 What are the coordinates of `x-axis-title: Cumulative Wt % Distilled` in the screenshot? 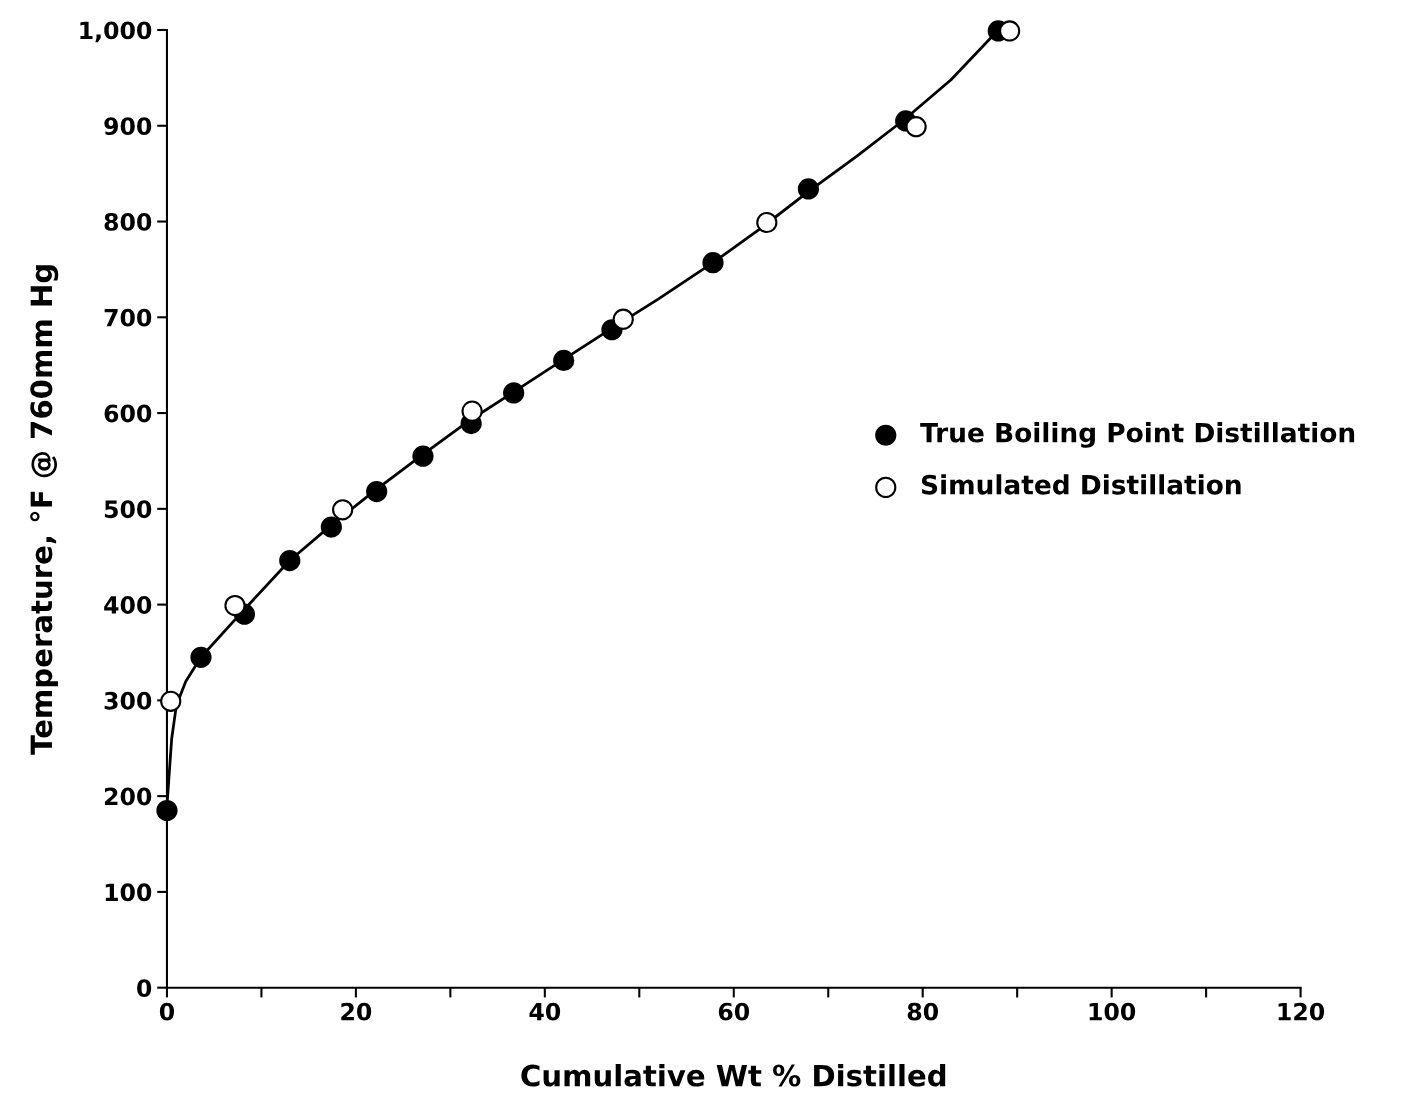 It's located at (733, 1075).